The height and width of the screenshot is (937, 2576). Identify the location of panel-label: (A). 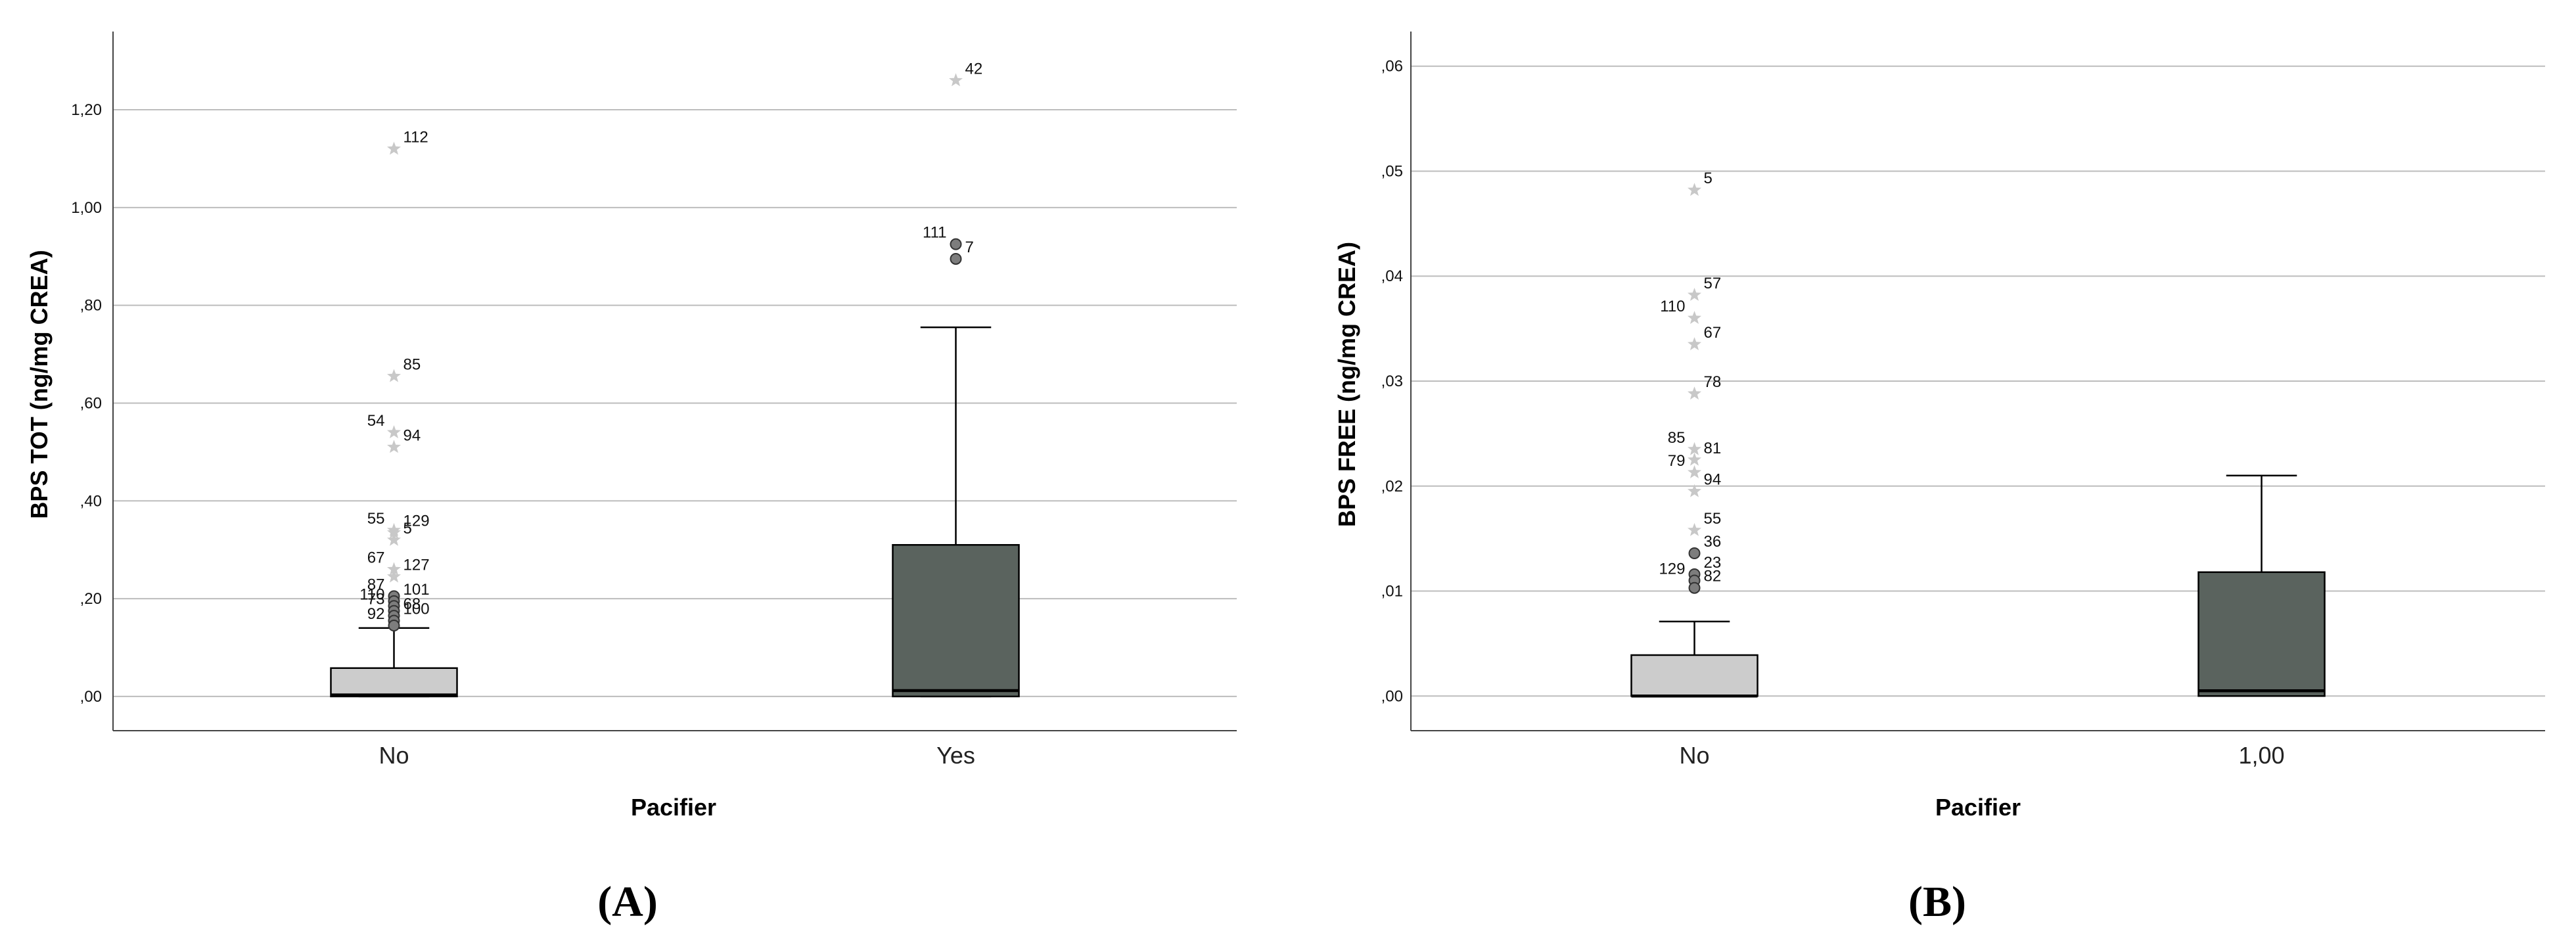
(627, 902).